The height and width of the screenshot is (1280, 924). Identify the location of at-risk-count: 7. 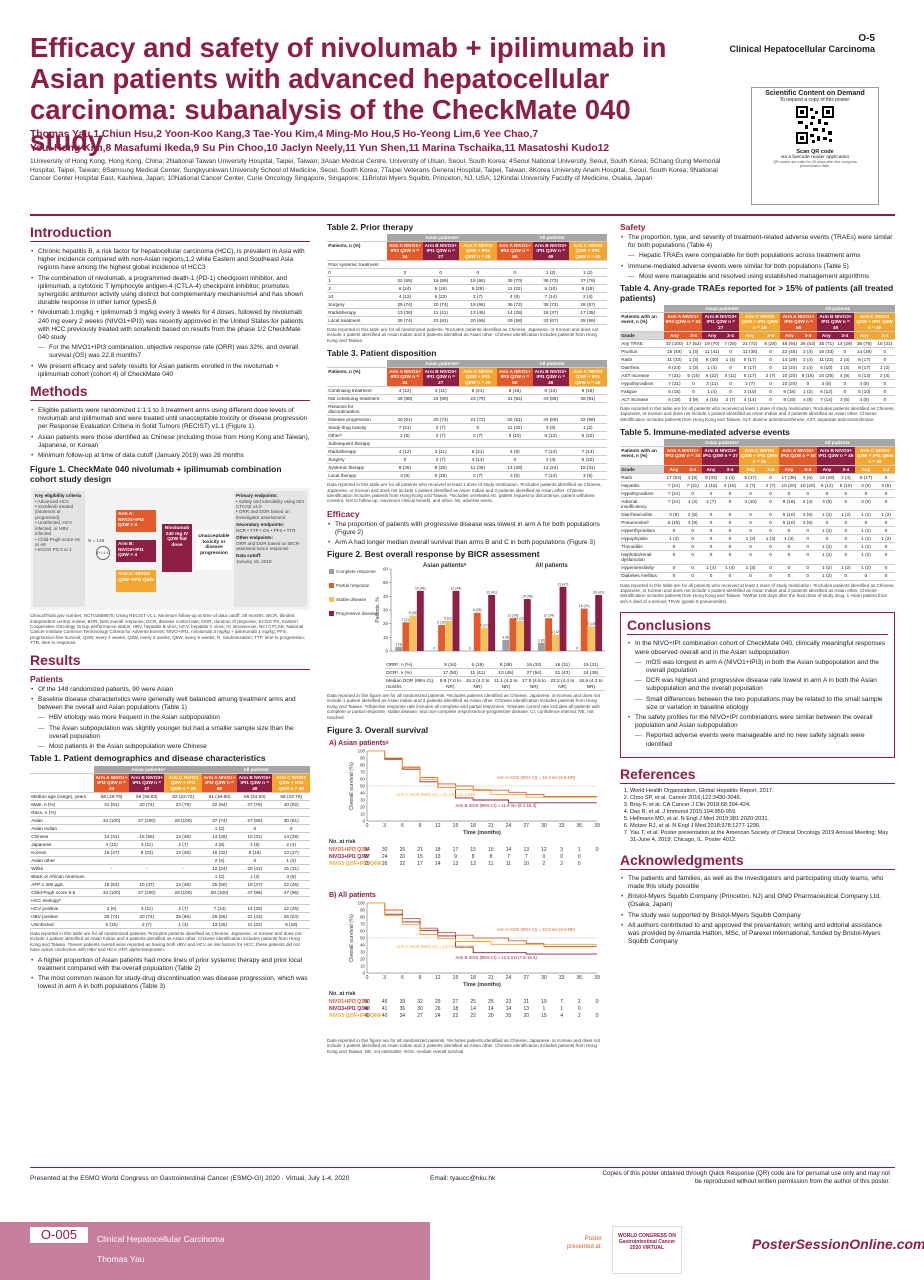
(561, 1002).